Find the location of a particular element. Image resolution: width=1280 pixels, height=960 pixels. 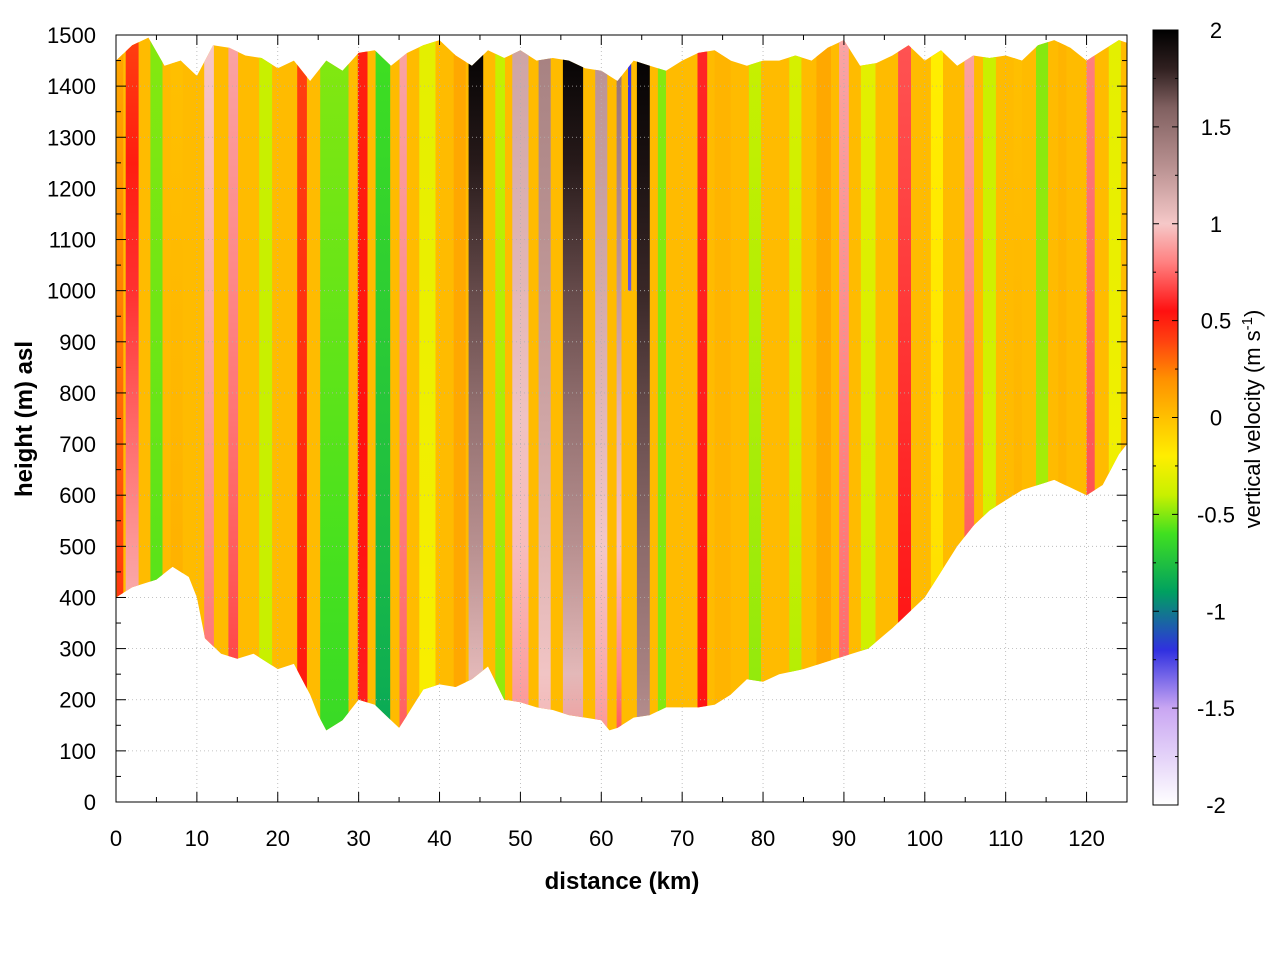

x-tick-label: 20 is located at coordinates (278, 838).